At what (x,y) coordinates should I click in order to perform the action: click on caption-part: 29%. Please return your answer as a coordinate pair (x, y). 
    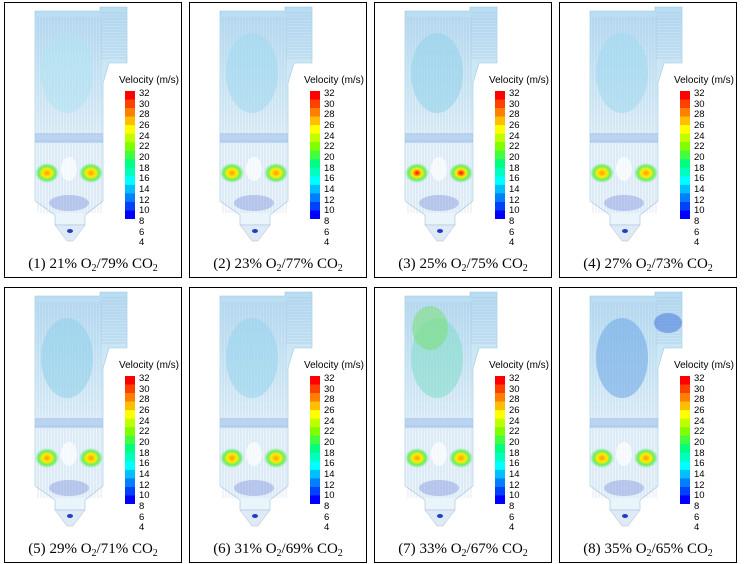
    Looking at the image, I should click on (63, 549).